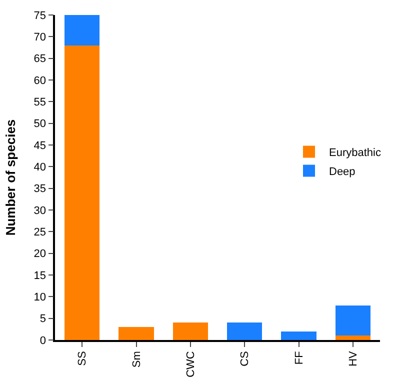 The image size is (397, 390). Describe the element at coordinates (43, 340) in the screenshot. I see `y-tick-label: 0` at that location.